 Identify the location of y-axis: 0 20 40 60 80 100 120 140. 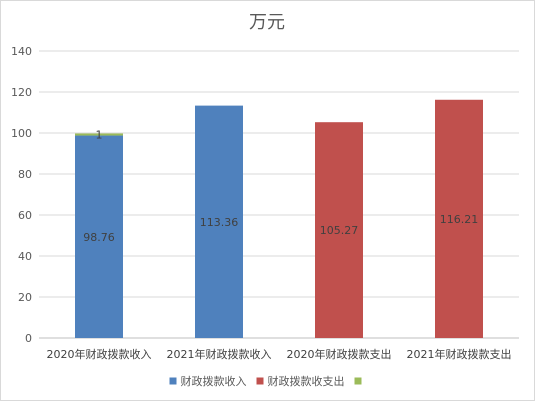
(21, 195).